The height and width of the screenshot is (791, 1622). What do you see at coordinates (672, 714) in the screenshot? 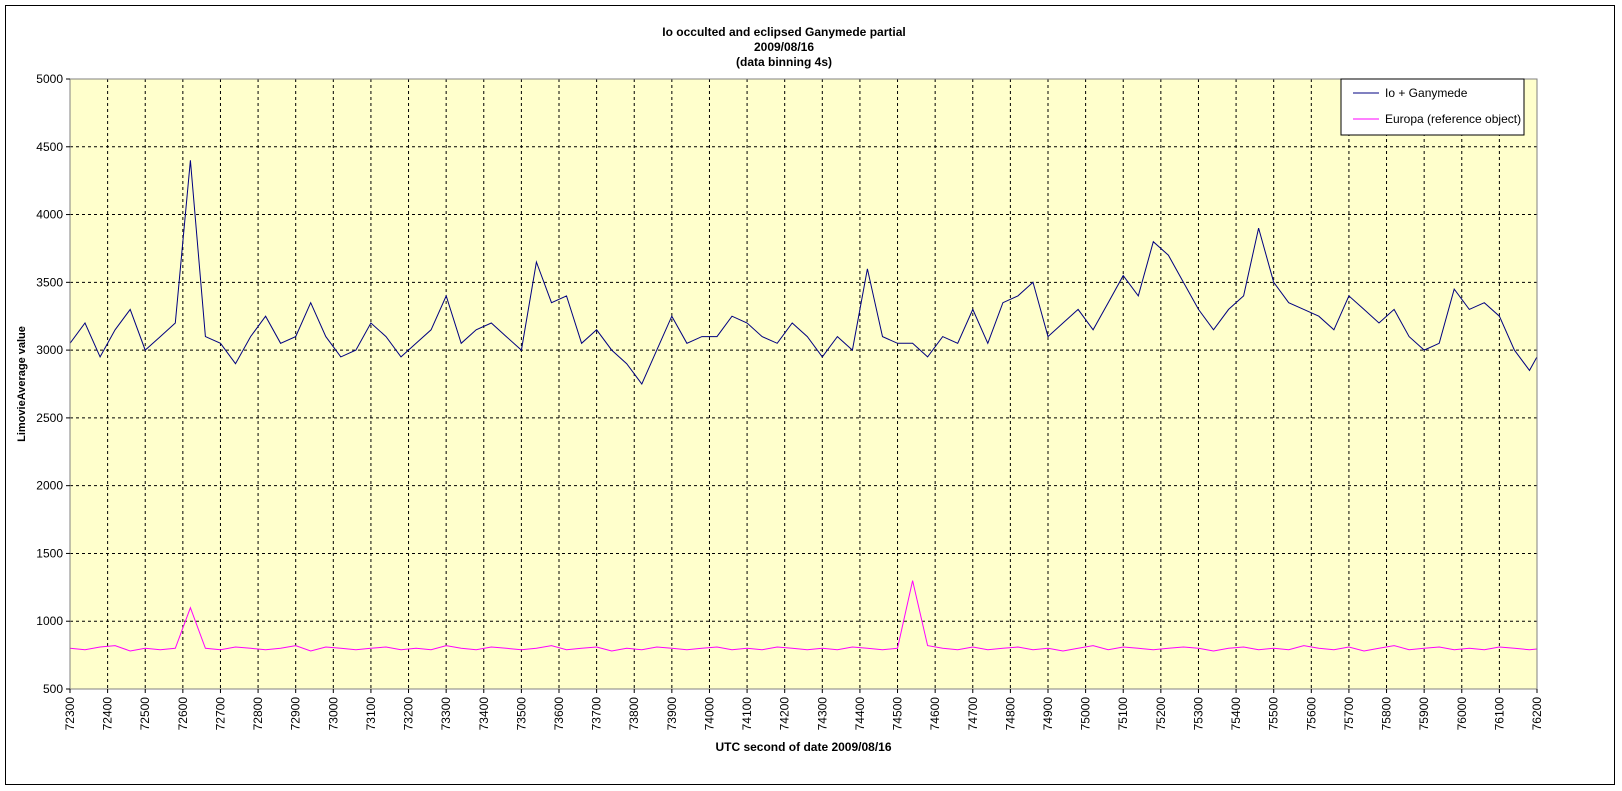
I see `x-tick-label: 73900` at bounding box center [672, 714].